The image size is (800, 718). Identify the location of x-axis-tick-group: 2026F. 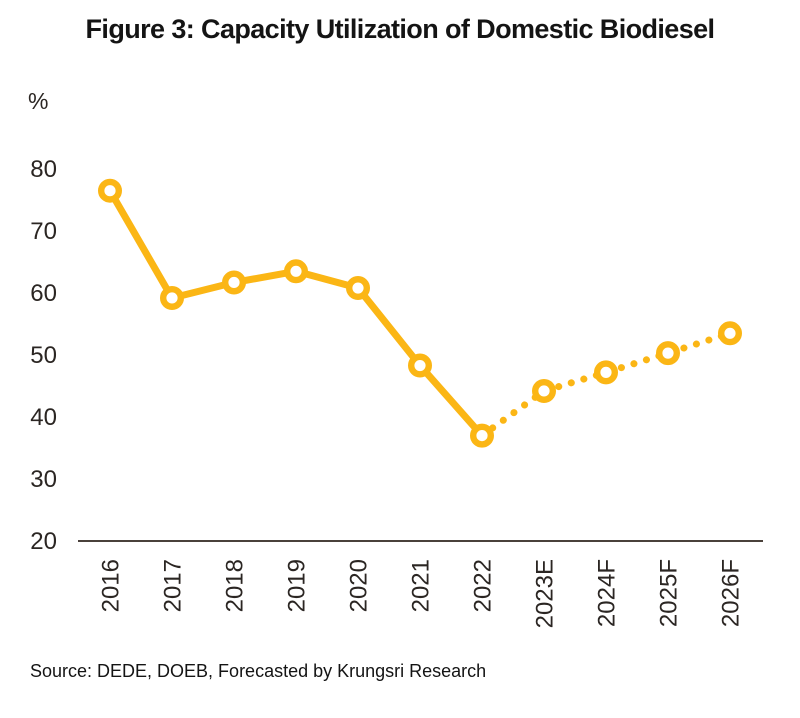
(731, 593).